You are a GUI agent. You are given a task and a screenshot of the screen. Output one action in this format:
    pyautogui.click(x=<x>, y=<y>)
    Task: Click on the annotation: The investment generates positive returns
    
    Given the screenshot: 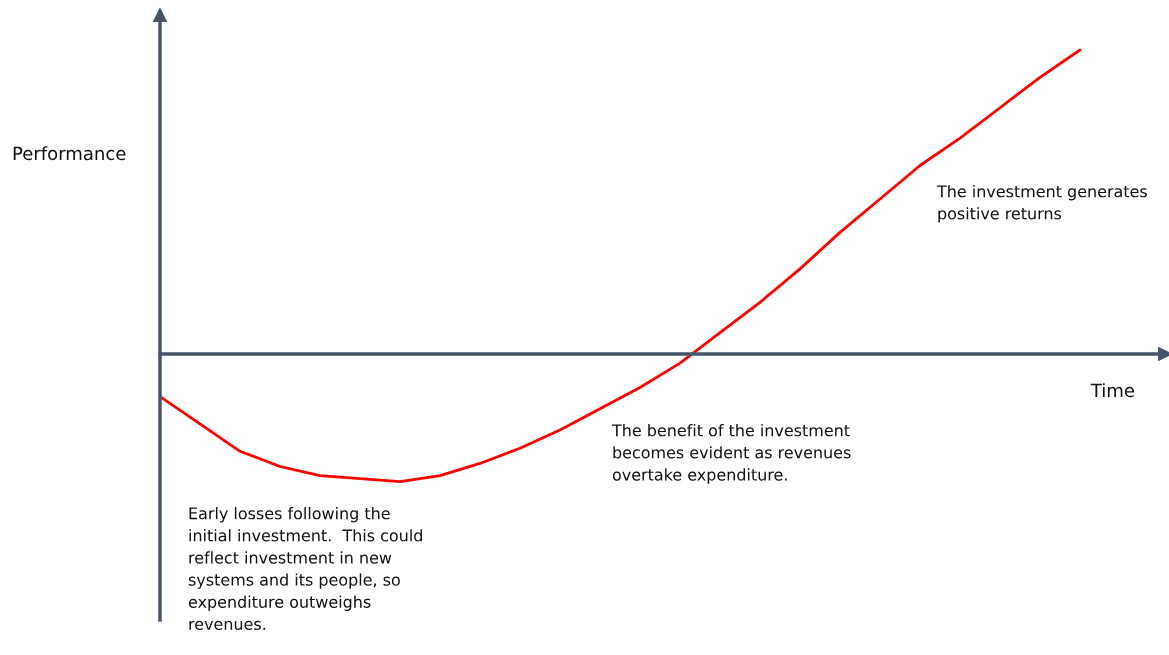 What is the action you would take?
    pyautogui.click(x=1041, y=204)
    